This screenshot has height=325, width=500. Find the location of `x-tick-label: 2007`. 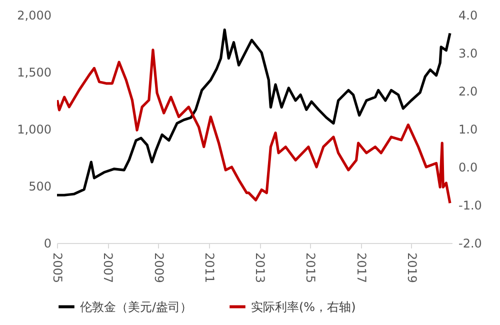

x-tick-label: 2007 is located at coordinates (108, 268).